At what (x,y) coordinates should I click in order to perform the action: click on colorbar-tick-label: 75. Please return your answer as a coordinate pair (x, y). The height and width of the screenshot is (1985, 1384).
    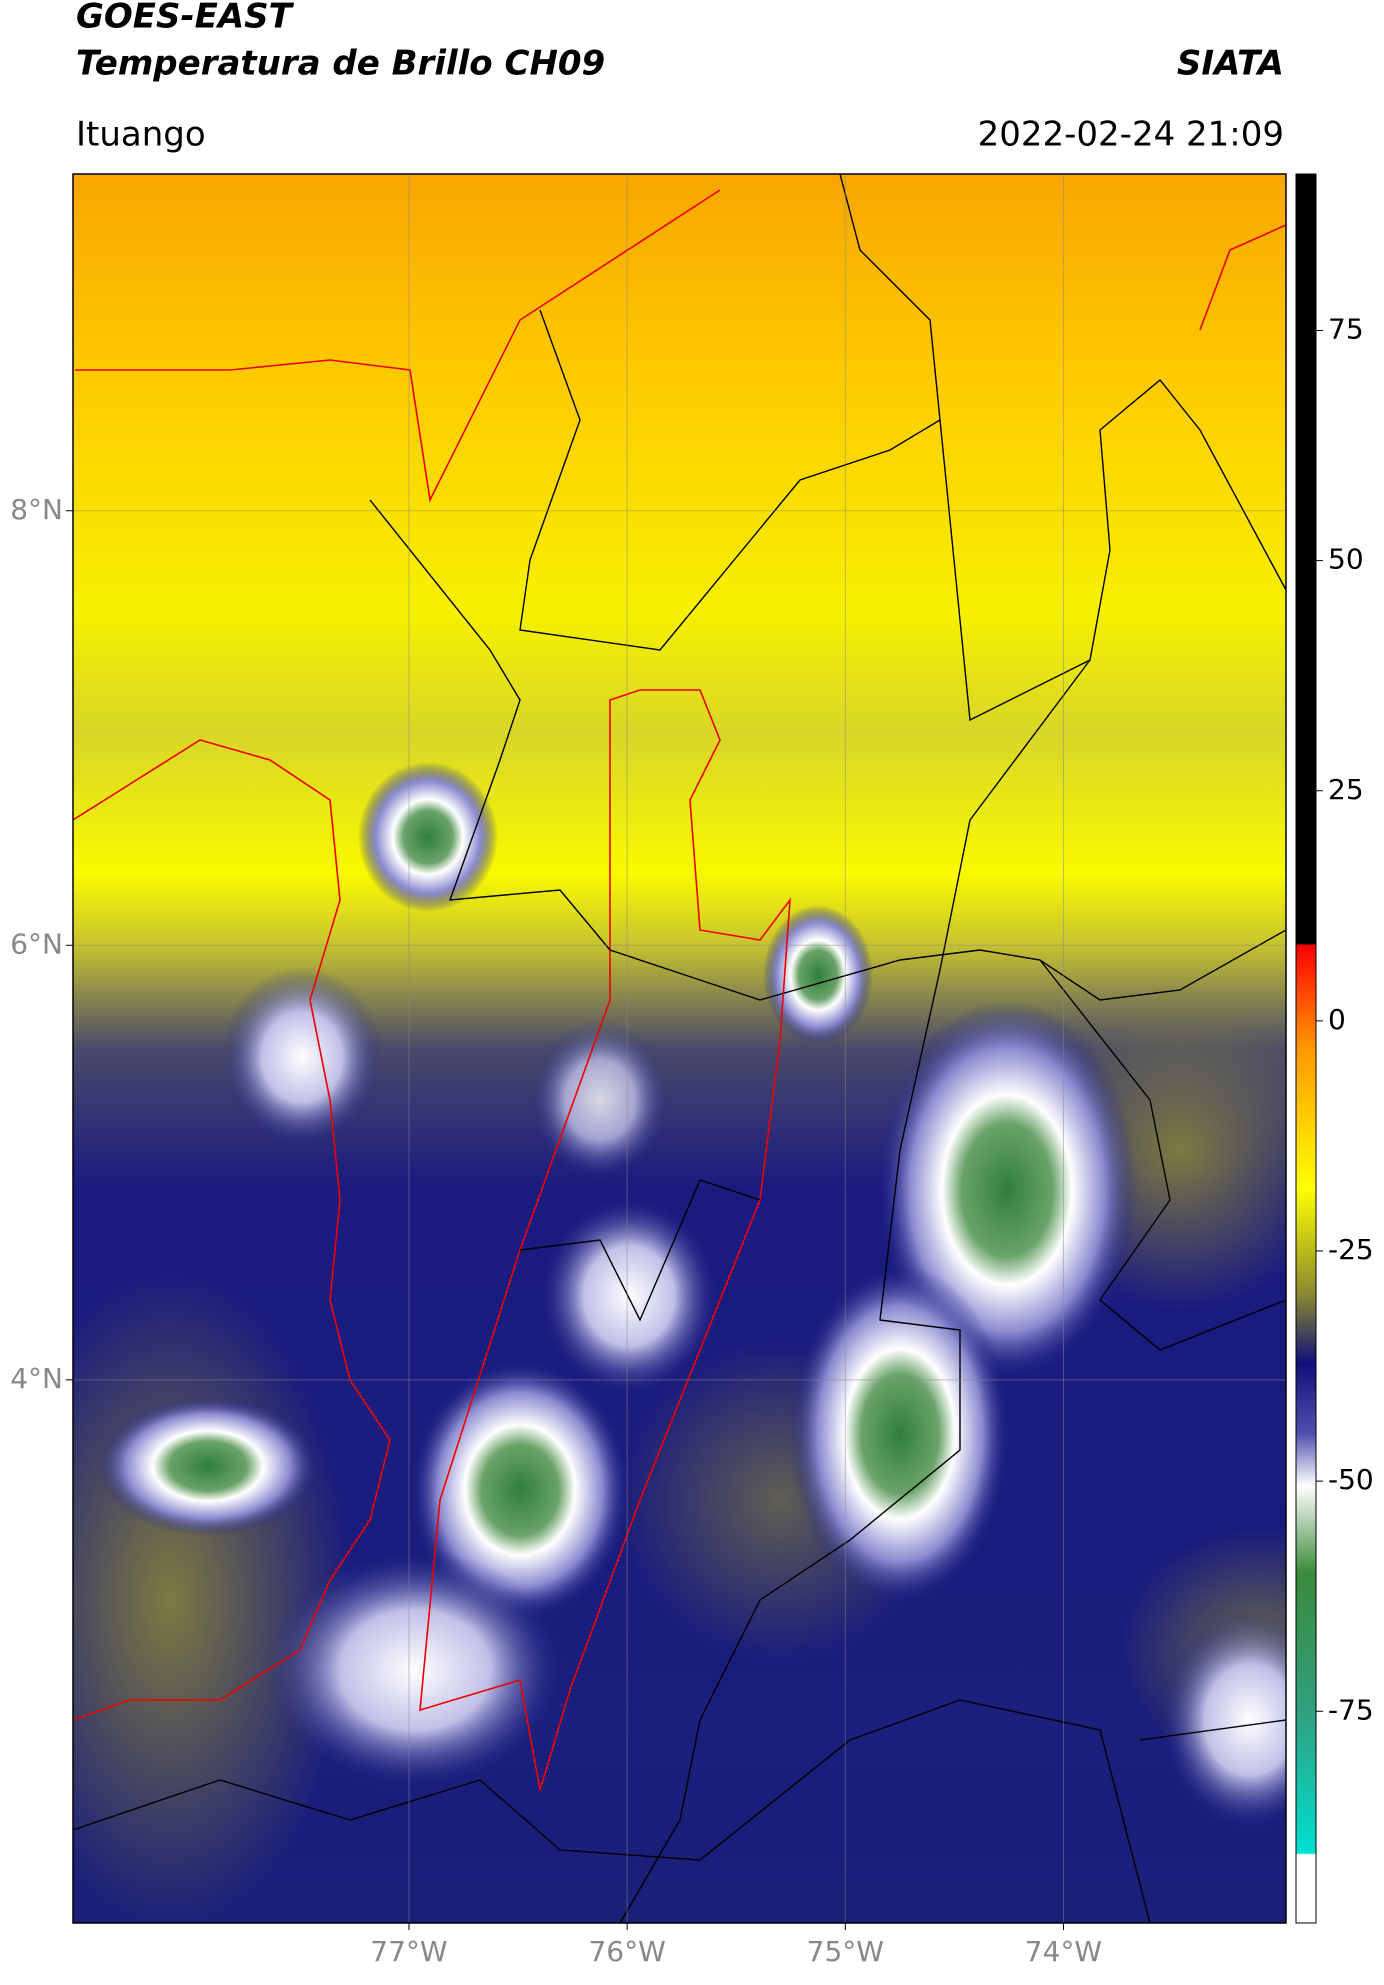
    Looking at the image, I should click on (1346, 328).